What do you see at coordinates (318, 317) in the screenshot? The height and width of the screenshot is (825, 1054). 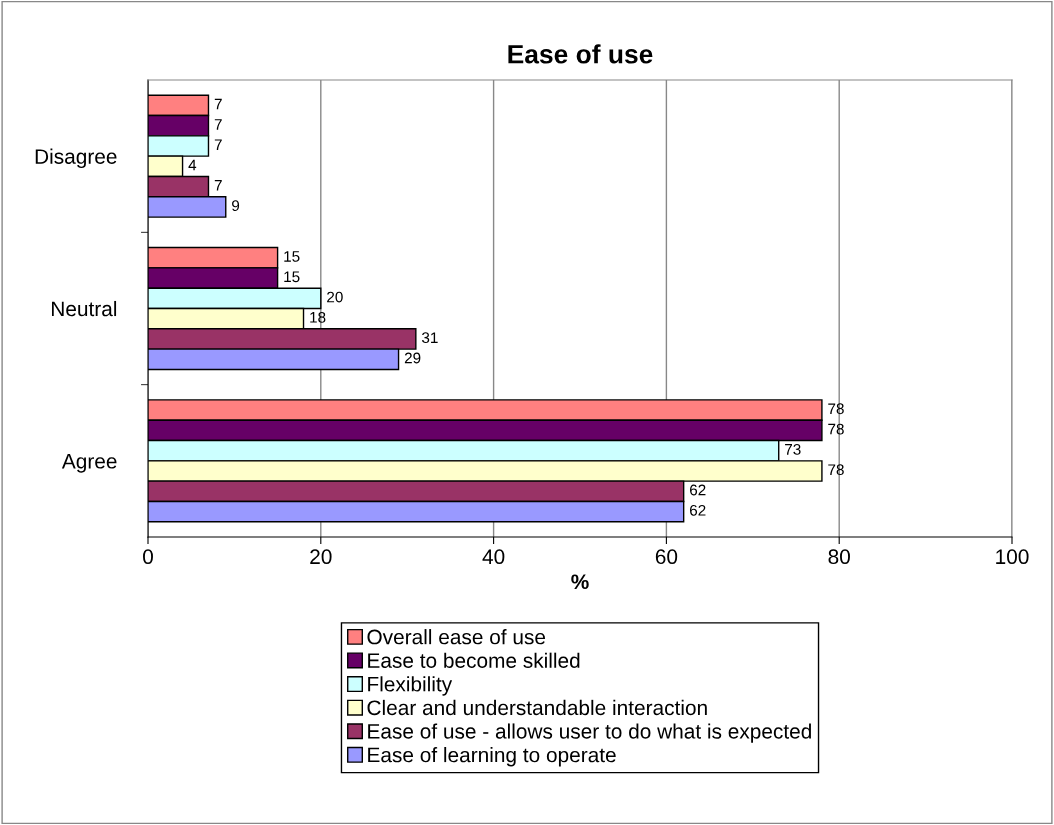 I see `data-label: 18` at bounding box center [318, 317].